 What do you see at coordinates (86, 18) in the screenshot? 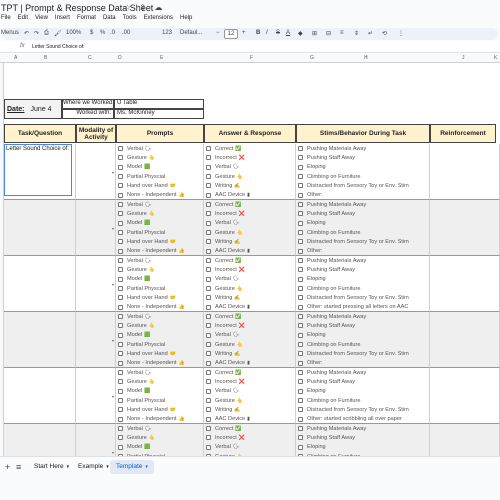
I see `menu-format: Format` at bounding box center [86, 18].